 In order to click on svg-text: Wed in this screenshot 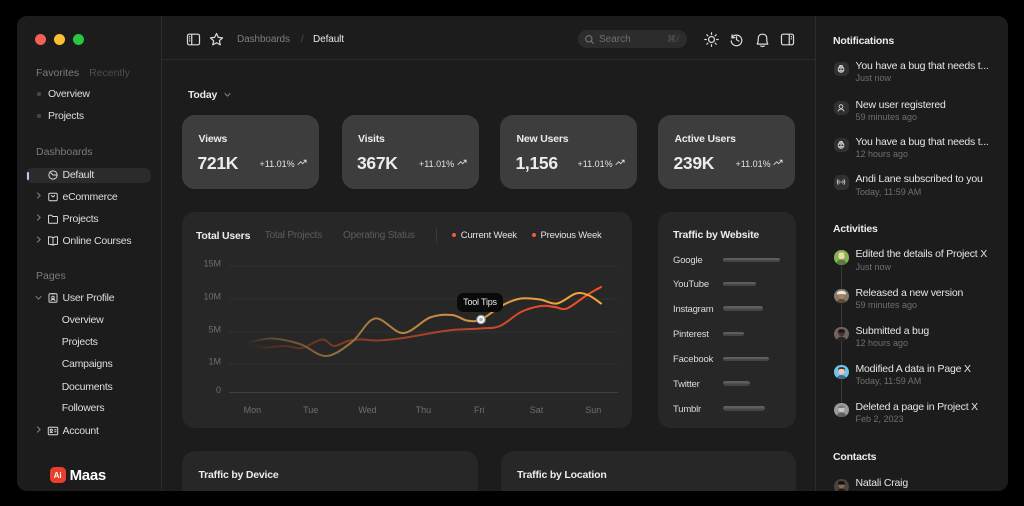, I will do `click(367, 410)`.